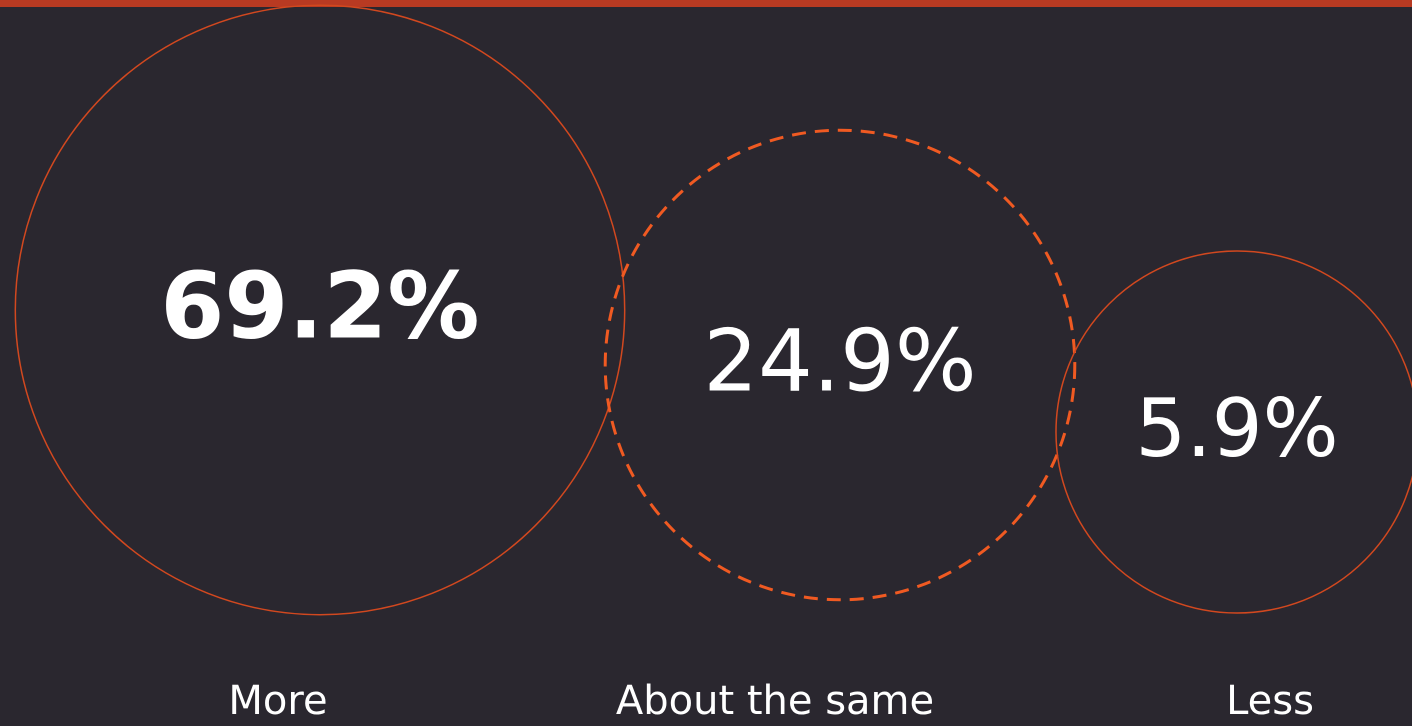 Image resolution: width=1412 pixels, height=726 pixels. Describe the element at coordinates (839, 361) in the screenshot. I see `value-label: 24.9%` at that location.